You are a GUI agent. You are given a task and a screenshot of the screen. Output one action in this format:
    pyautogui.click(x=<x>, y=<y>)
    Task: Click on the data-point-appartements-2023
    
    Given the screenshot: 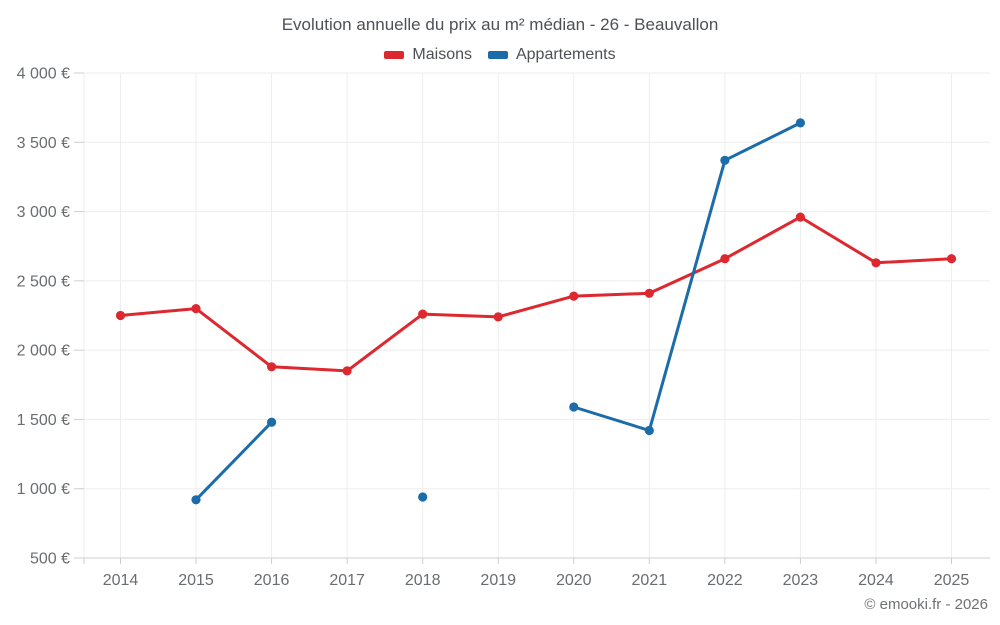 What is the action you would take?
    pyautogui.click(x=800, y=123)
    